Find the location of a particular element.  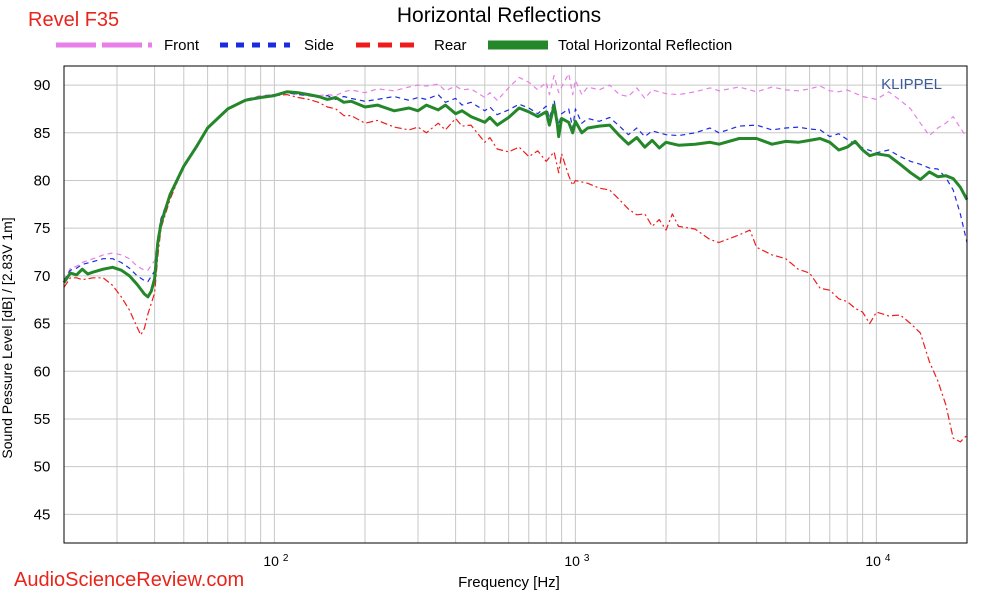

watermark: KLIPPEL is located at coordinates (911, 84).